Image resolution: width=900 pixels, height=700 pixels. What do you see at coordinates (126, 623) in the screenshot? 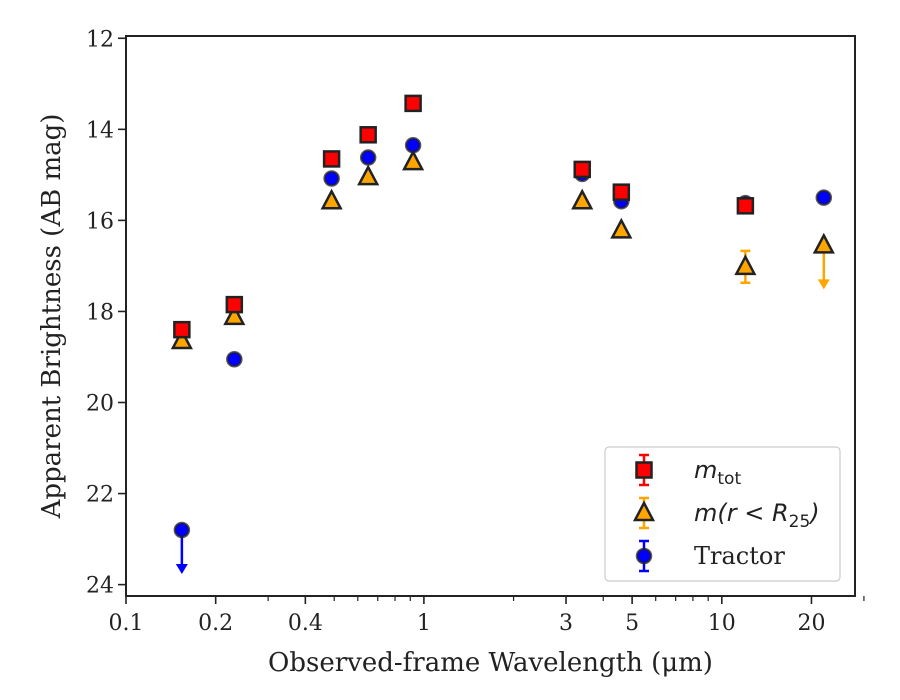
I see `x-tick-label: 0.1` at bounding box center [126, 623].